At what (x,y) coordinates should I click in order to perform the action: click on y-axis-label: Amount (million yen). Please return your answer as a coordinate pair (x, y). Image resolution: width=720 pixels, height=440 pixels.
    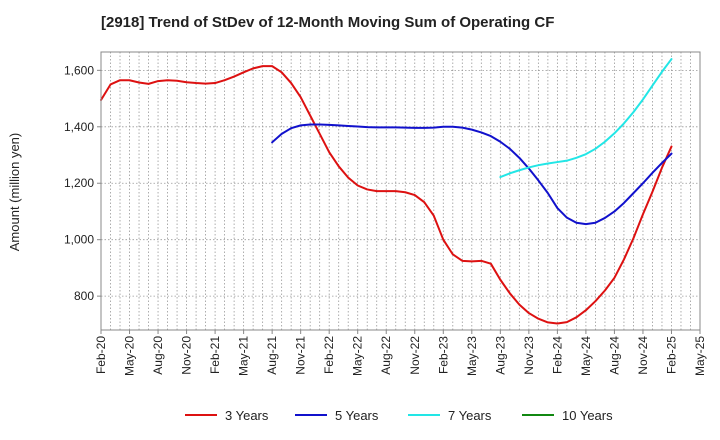
    Looking at the image, I should click on (14, 192).